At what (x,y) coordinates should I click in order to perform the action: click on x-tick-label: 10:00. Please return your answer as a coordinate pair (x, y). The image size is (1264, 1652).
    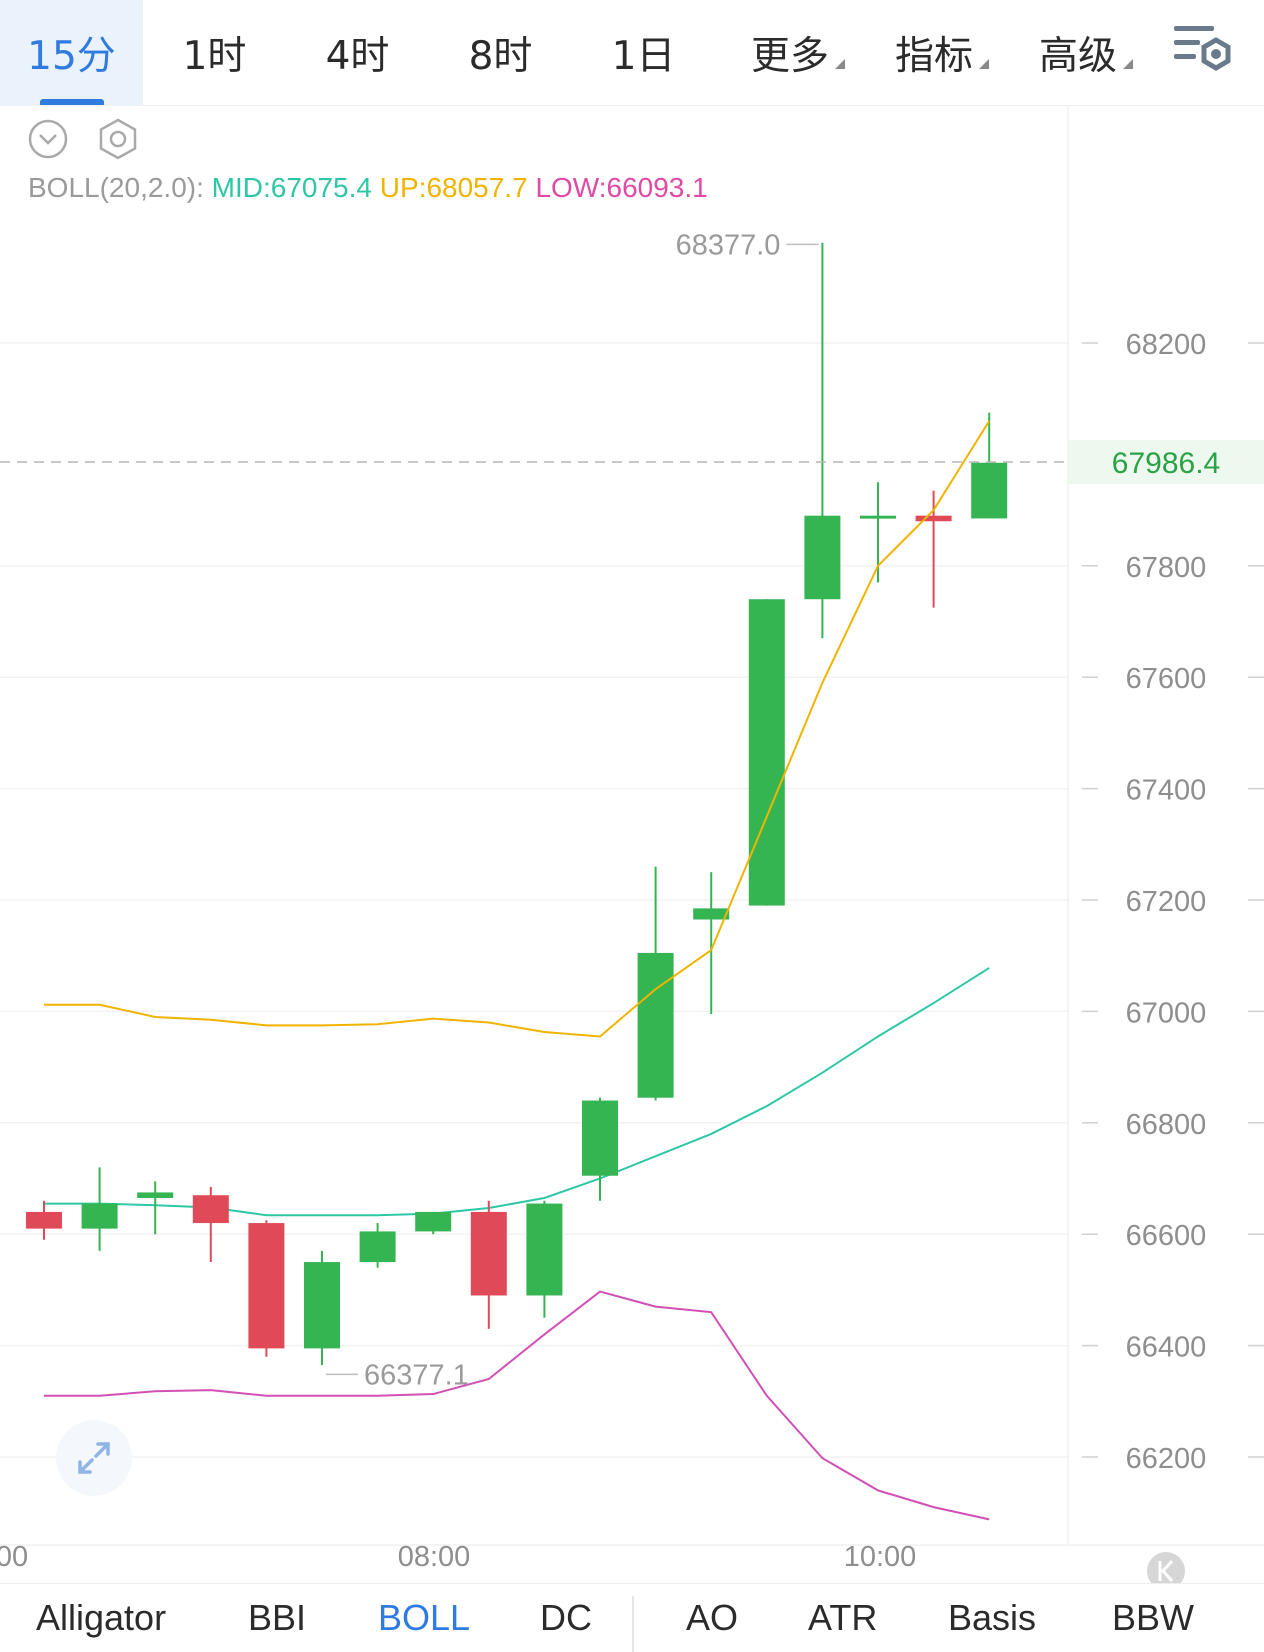
    Looking at the image, I should click on (880, 1557).